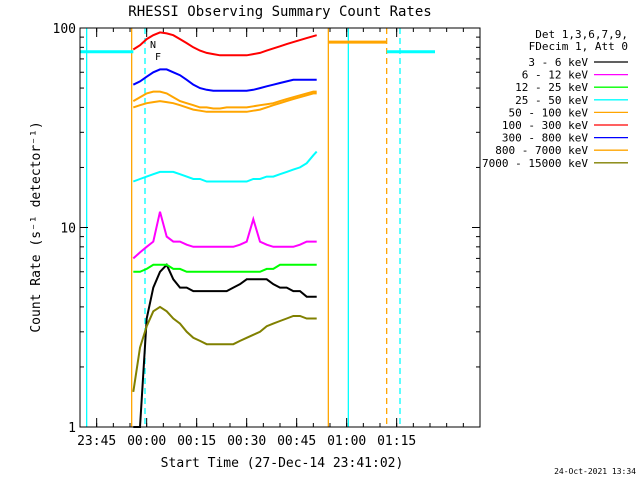  What do you see at coordinates (578, 46) in the screenshot?
I see `legend-header: FDecim 1, Att 0` at bounding box center [578, 46].